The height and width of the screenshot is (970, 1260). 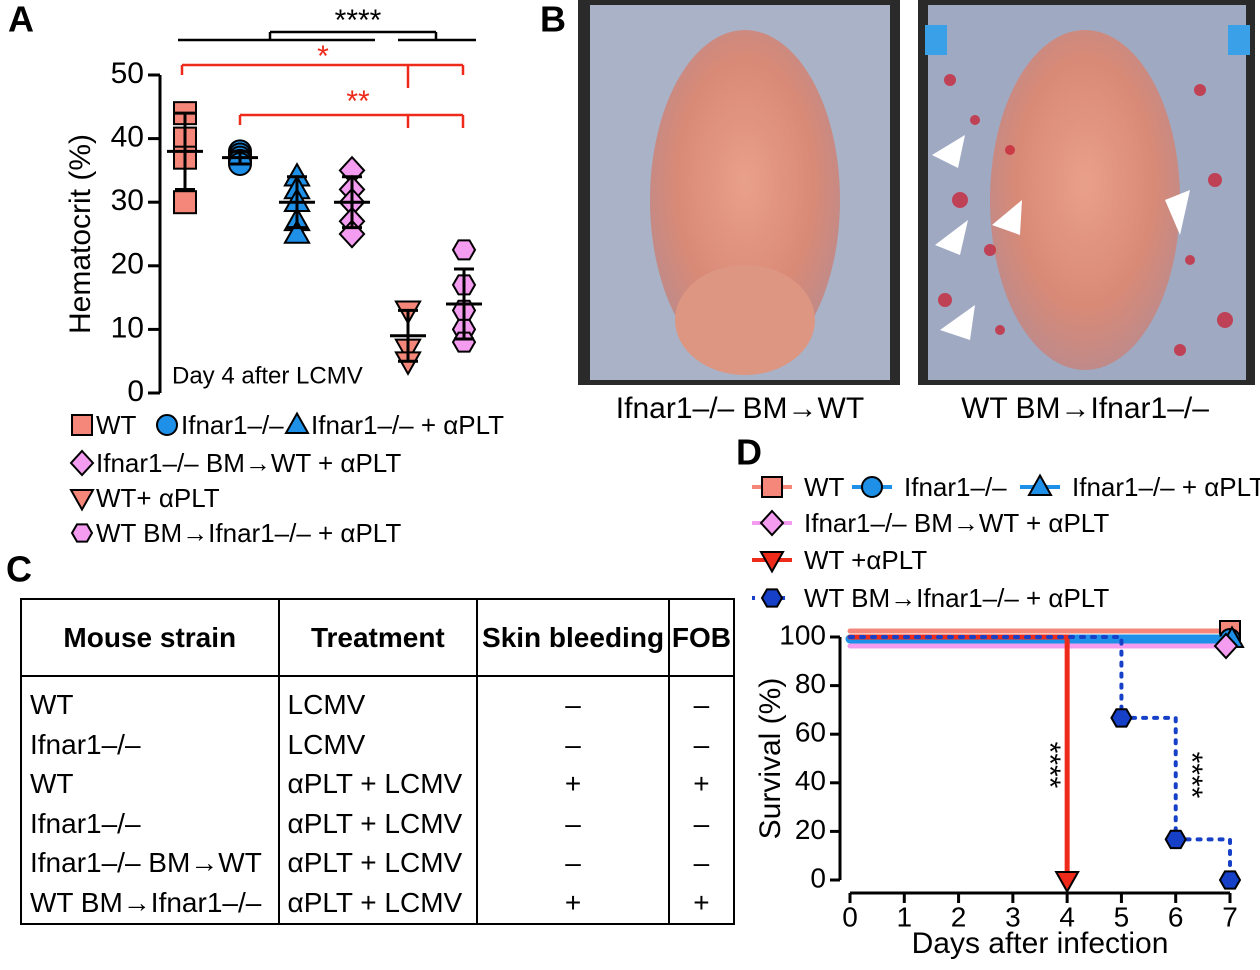 What do you see at coordinates (158, 498) in the screenshot?
I see `legend-label: WT+ αPLT` at bounding box center [158, 498].